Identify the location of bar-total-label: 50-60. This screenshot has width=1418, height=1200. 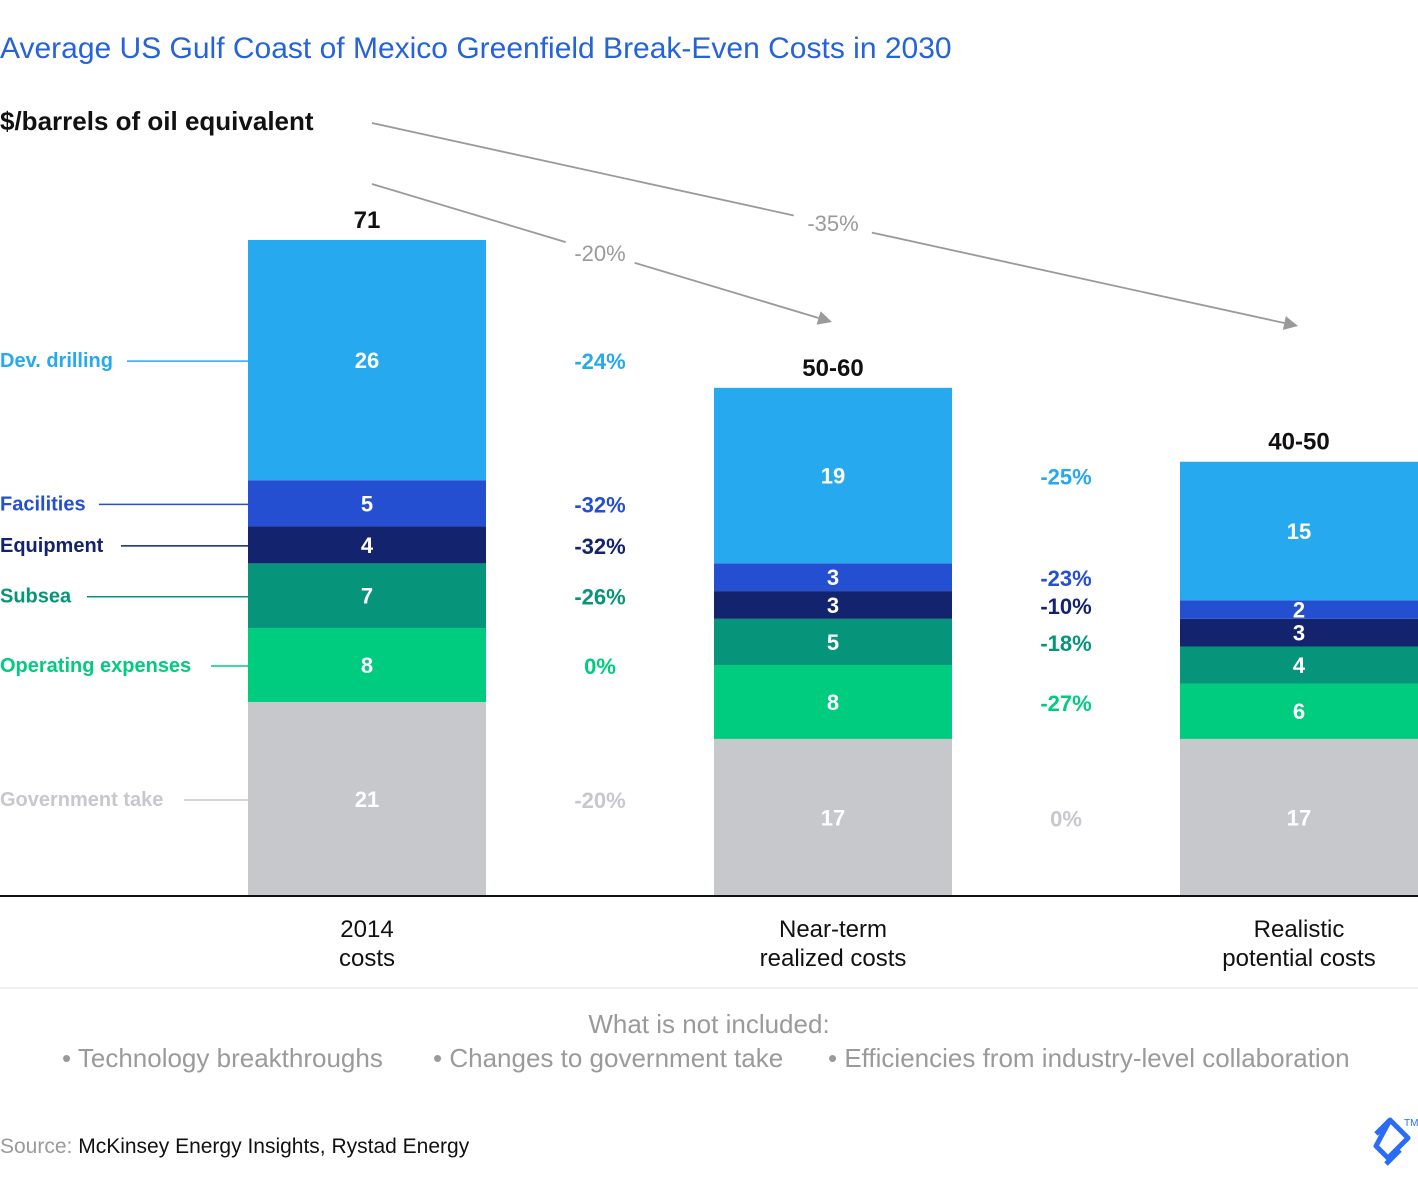
(832, 368).